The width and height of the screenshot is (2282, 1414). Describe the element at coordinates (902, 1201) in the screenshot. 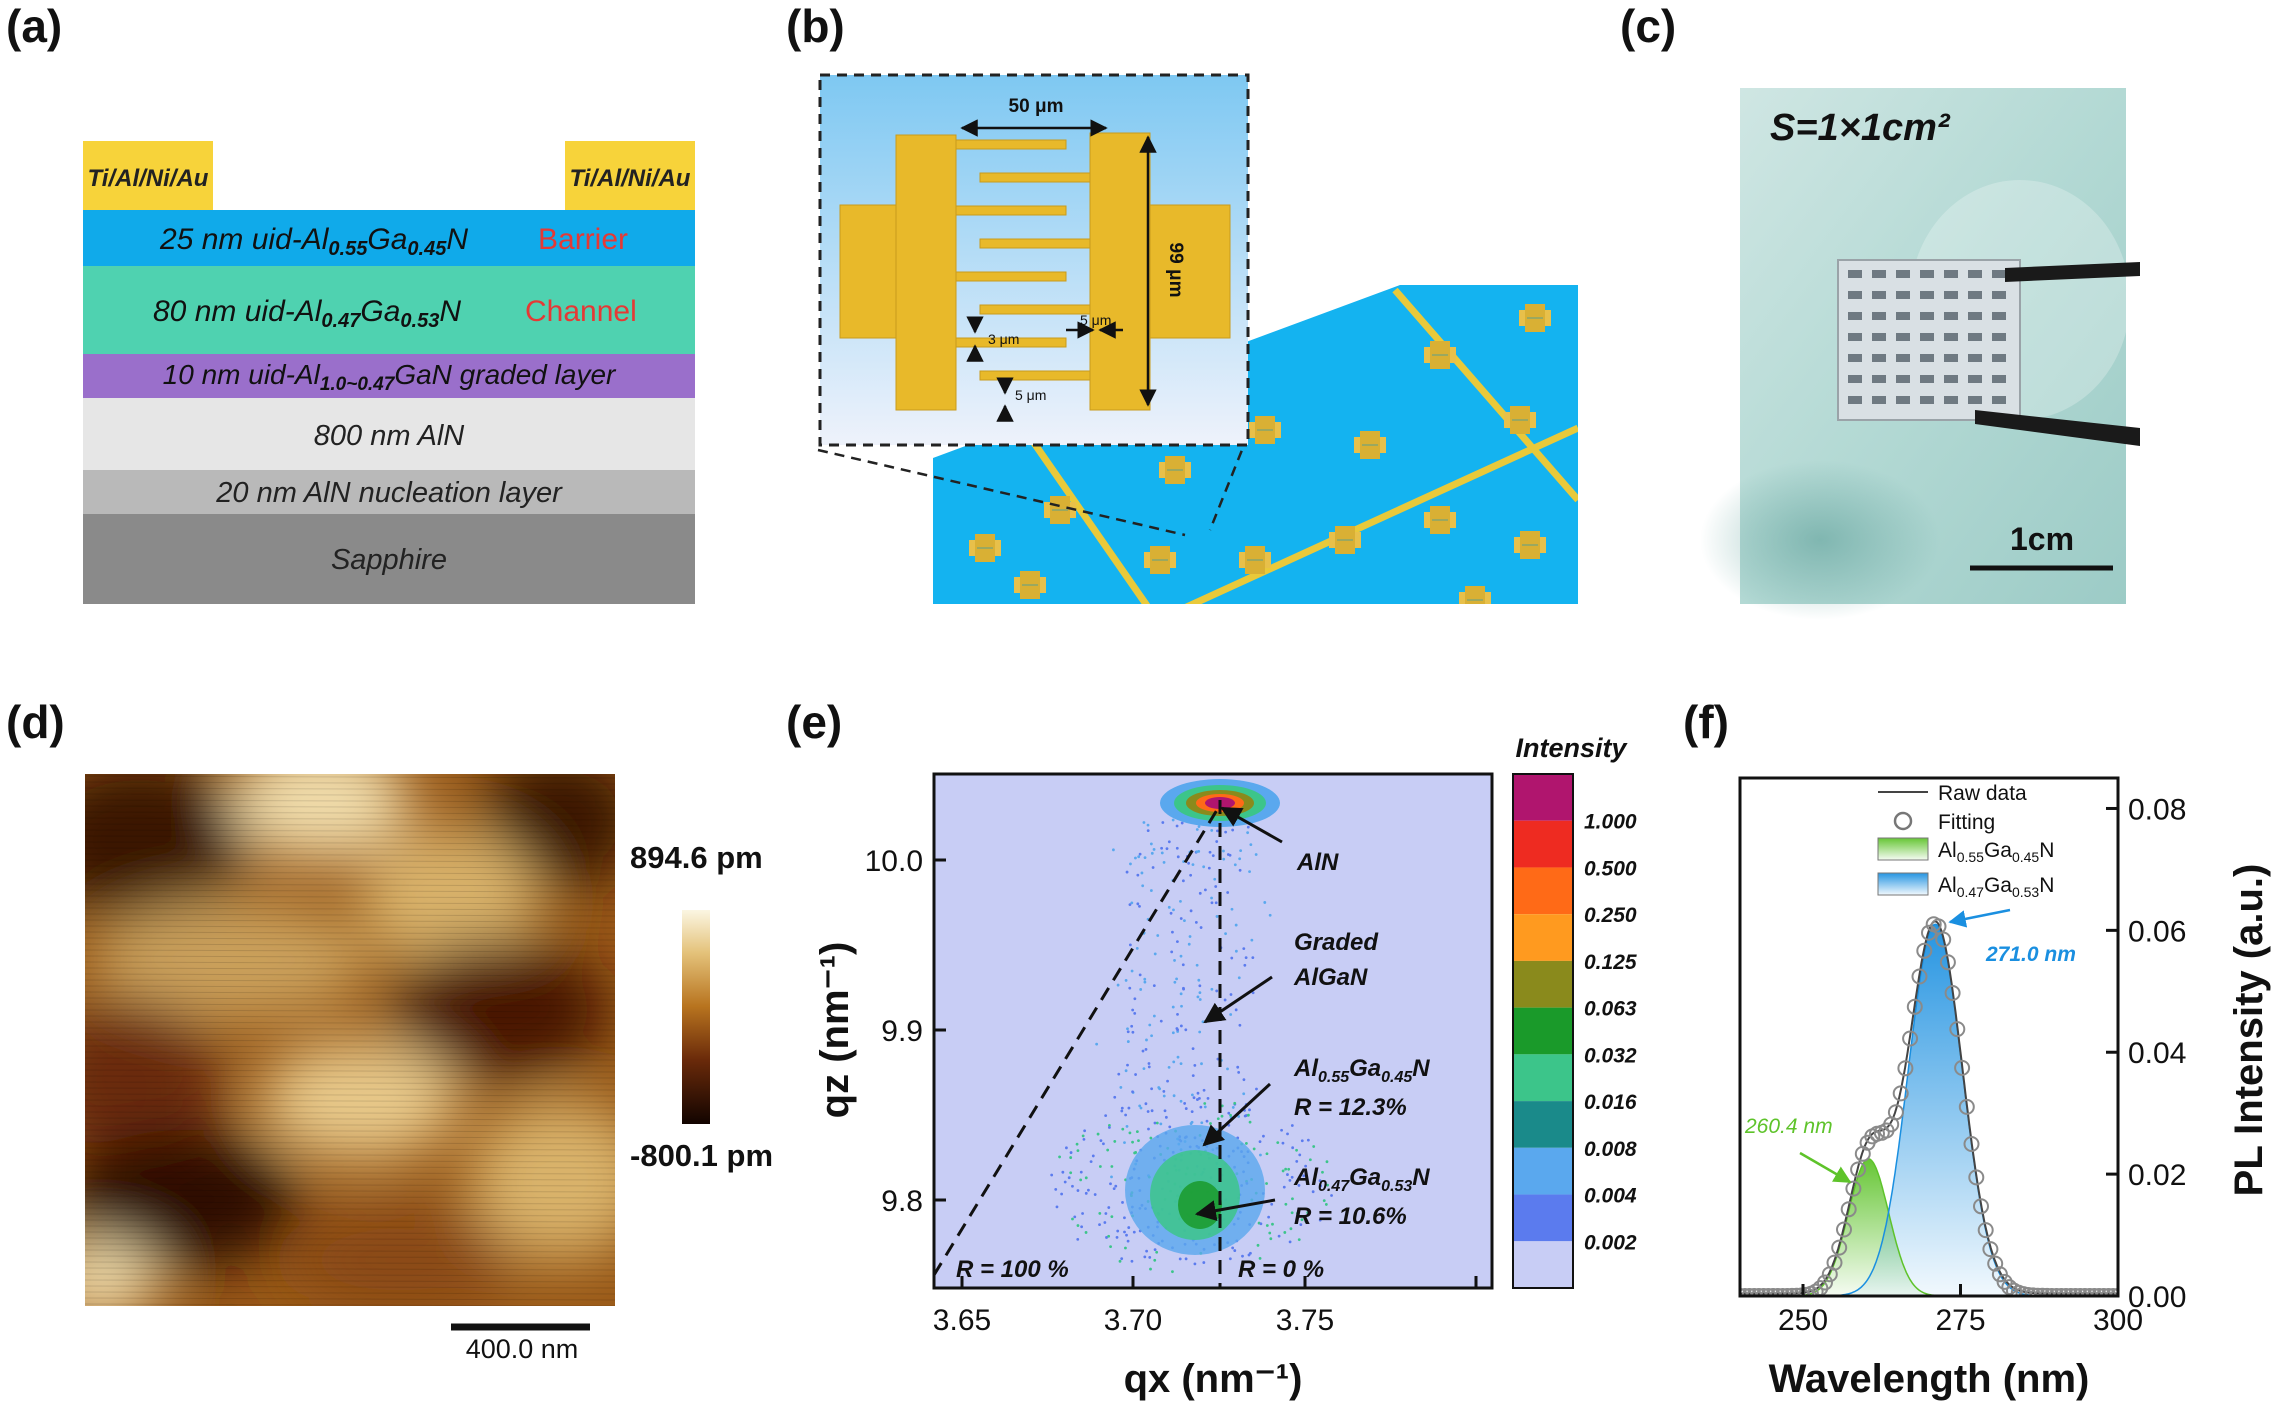

I see `rsm-ytick-3: 9.8` at that location.